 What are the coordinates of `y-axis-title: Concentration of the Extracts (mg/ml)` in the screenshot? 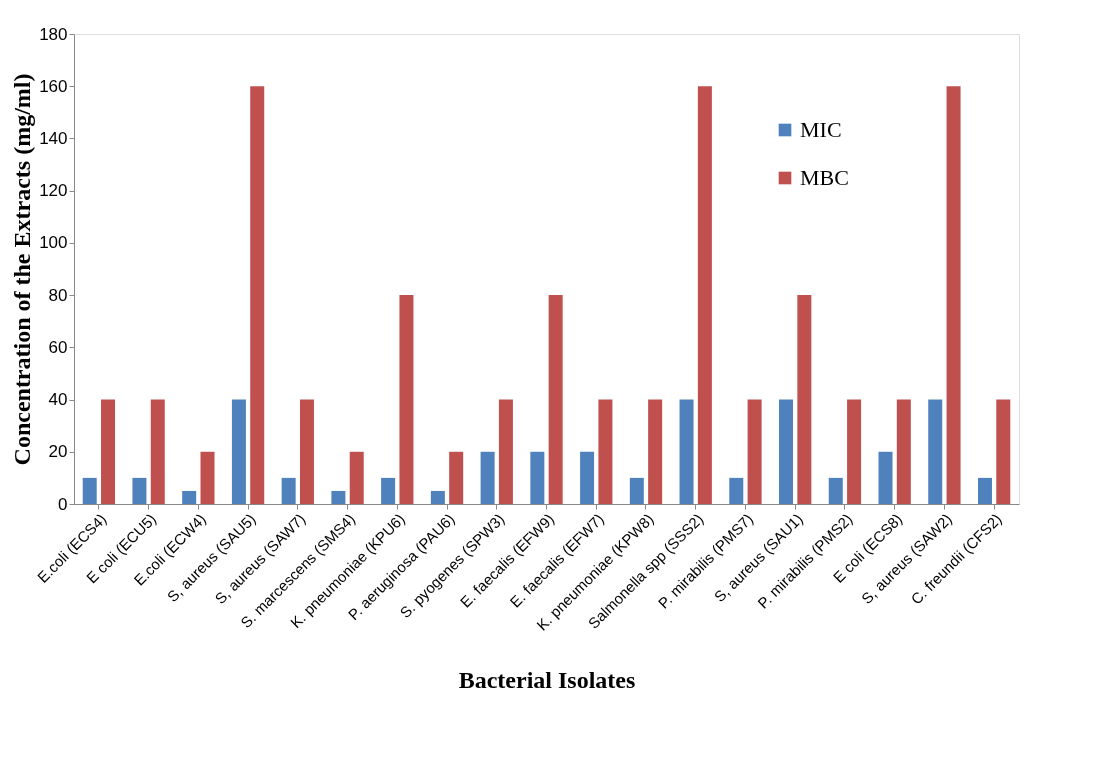 It's located at (22, 269).